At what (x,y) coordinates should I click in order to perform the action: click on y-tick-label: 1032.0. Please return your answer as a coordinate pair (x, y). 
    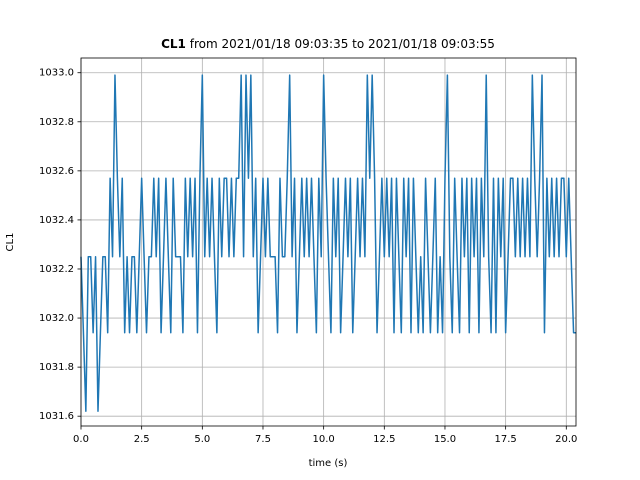
    Looking at the image, I should click on (56, 318).